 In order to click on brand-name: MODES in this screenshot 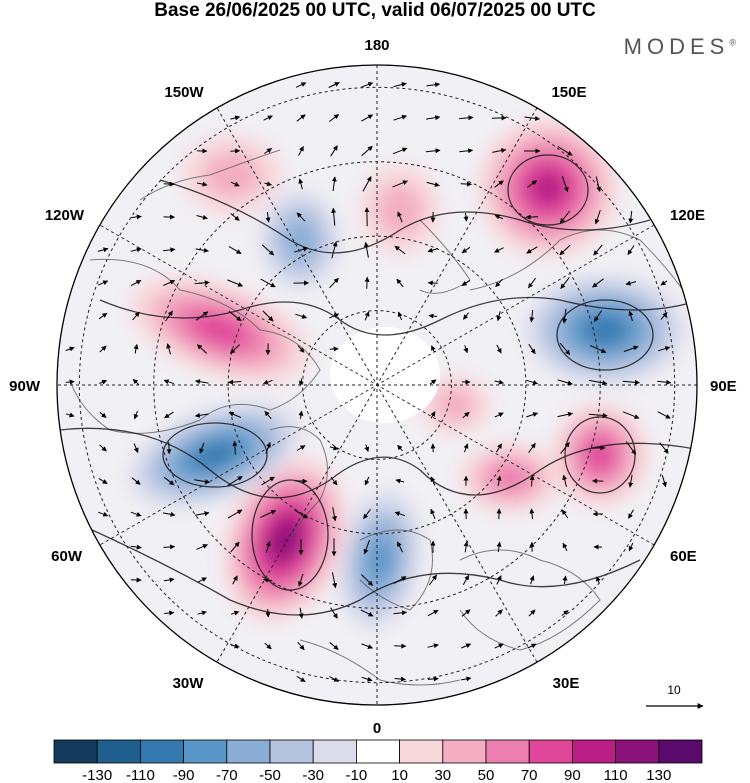, I will do `click(676, 46)`.